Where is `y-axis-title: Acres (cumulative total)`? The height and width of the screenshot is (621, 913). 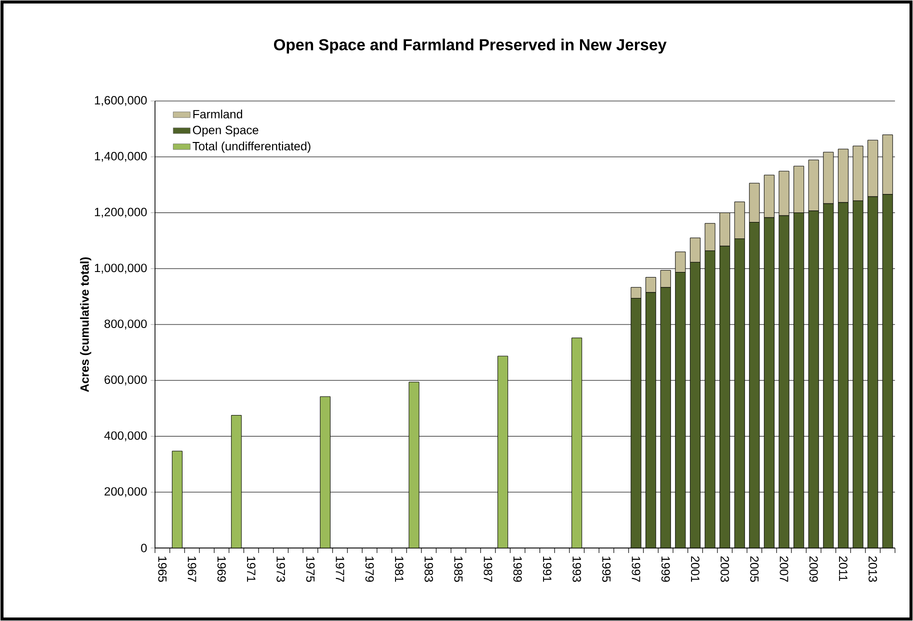
y-axis-title: Acres (cumulative total) is located at coordinates (86, 324).